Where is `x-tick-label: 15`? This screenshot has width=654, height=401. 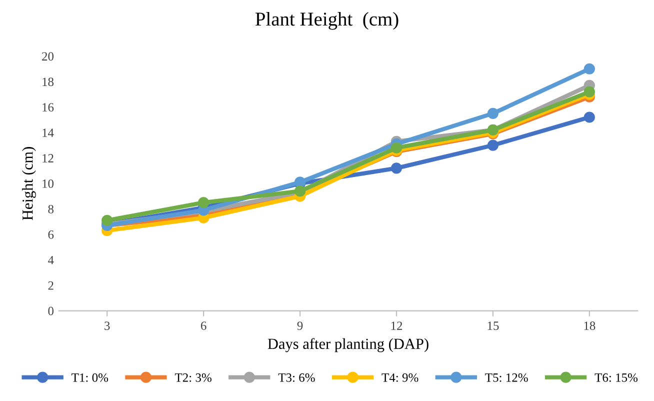
x-tick-label: 15 is located at coordinates (493, 326).